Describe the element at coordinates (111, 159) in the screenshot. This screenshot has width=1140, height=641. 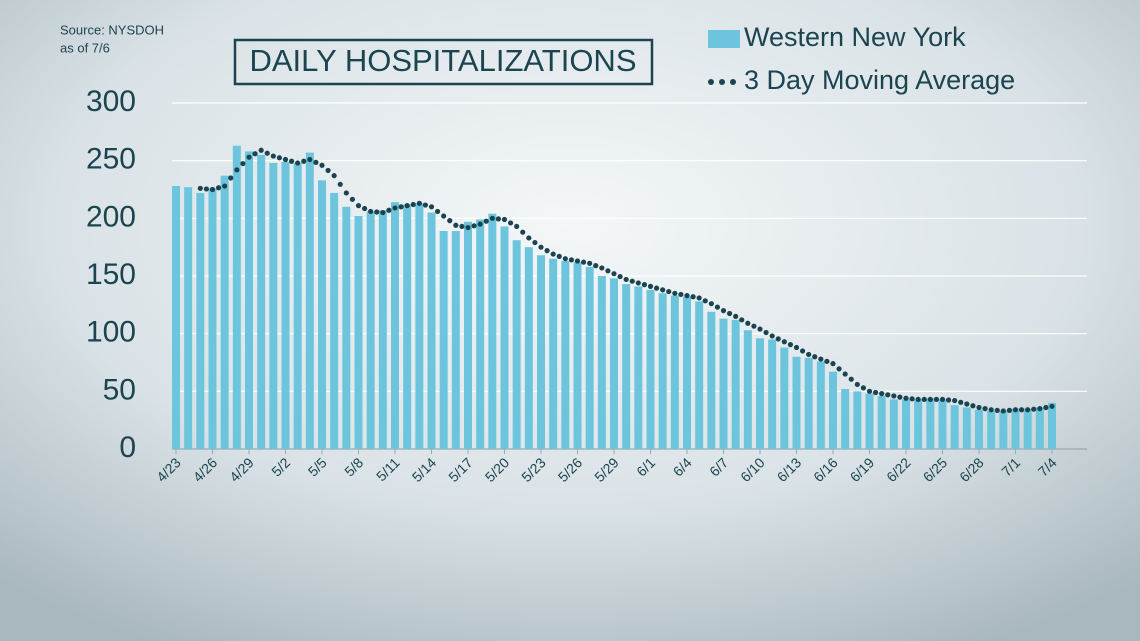
I see `y-tick-label: 250` at that location.